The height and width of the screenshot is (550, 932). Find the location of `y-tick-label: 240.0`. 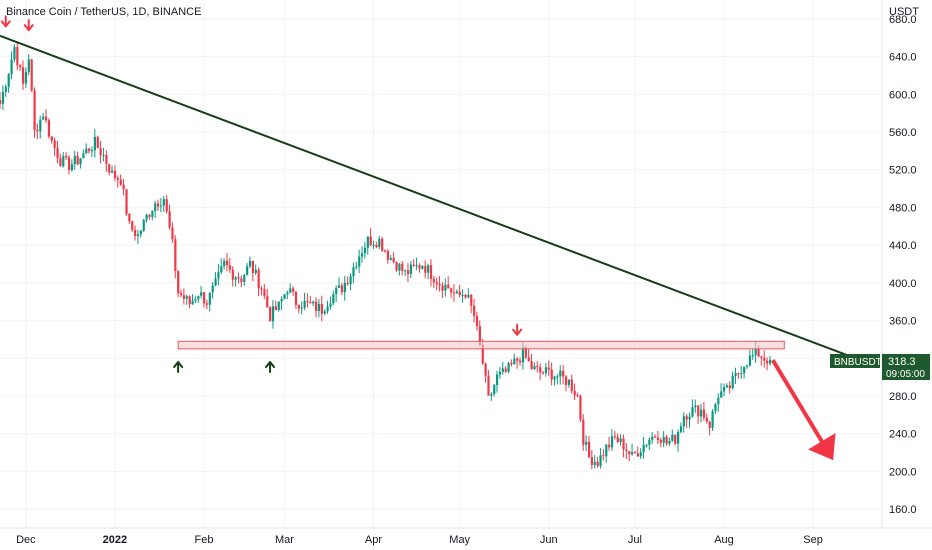

y-tick-label: 240.0 is located at coordinates (903, 435).